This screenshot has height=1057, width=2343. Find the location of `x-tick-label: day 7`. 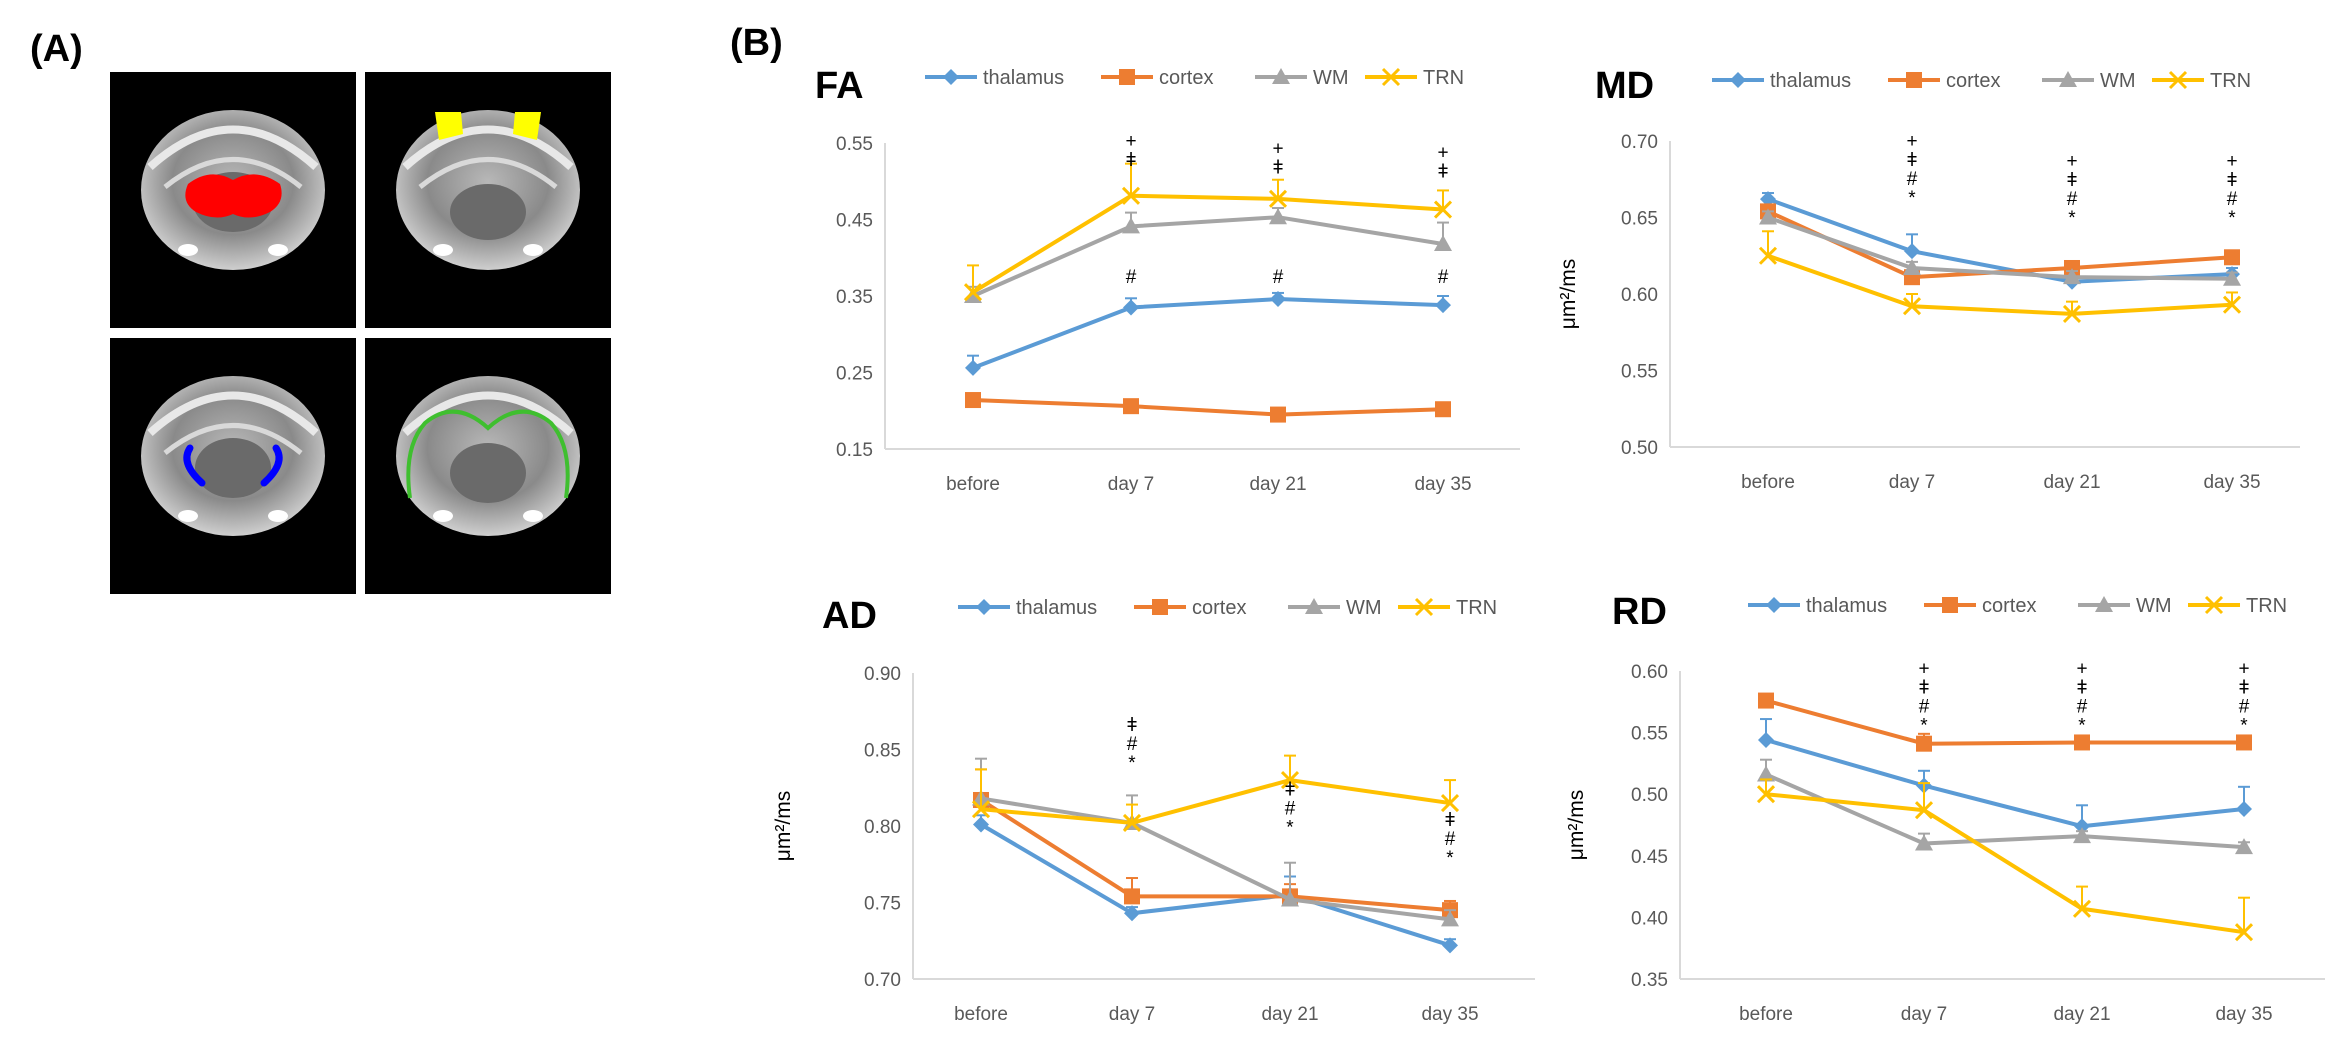

x-tick-label: day 7 is located at coordinates (1912, 482).